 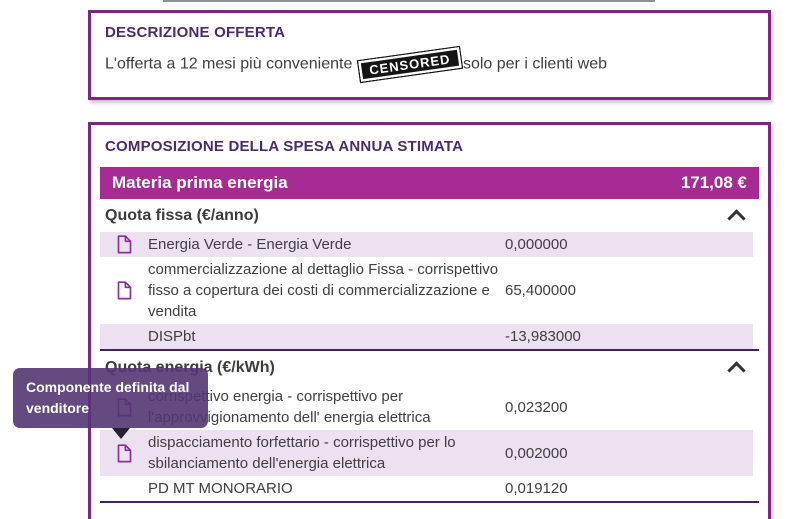 I want to click on materia-prima-total: 171,08 €, so click(x=713, y=182).